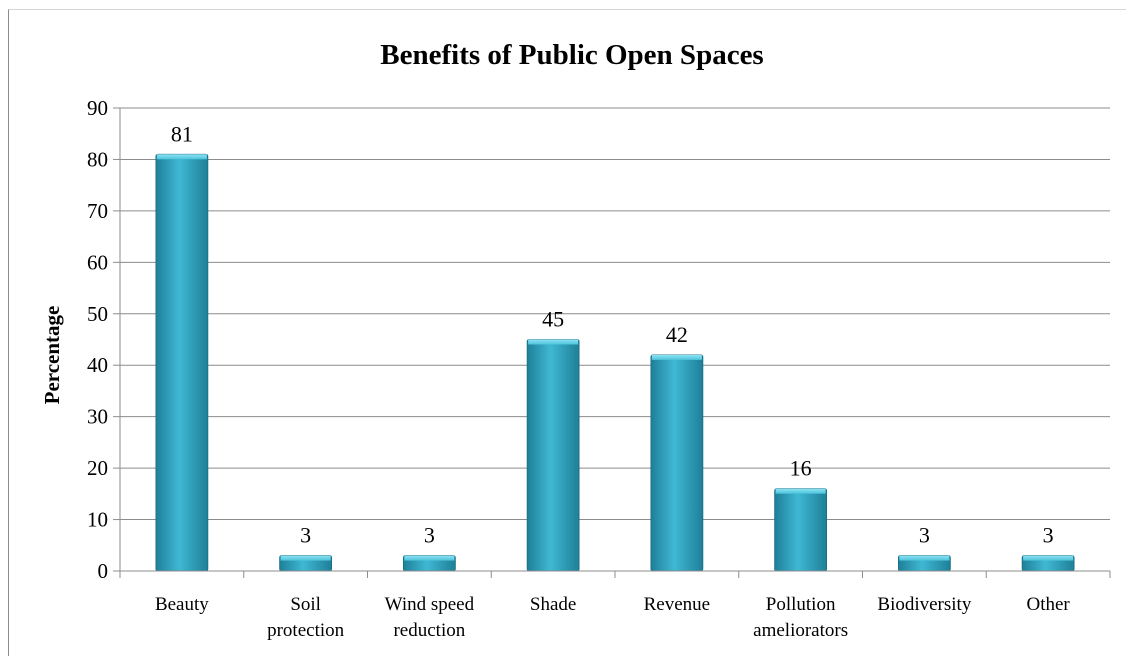 Image resolution: width=1128 pixels, height=658 pixels. Describe the element at coordinates (924, 604) in the screenshot. I see `x-tick-label: Biodiversity` at that location.